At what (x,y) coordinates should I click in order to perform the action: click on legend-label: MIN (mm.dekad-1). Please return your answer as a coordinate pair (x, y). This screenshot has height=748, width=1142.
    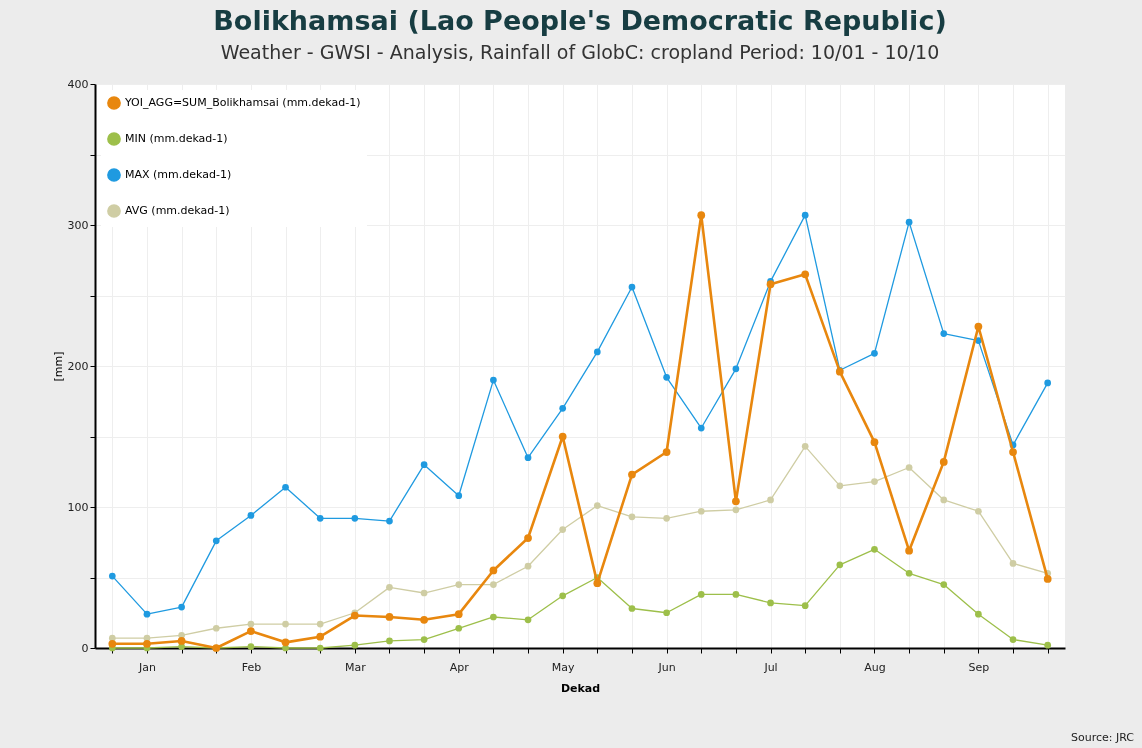
    Looking at the image, I should click on (176, 138).